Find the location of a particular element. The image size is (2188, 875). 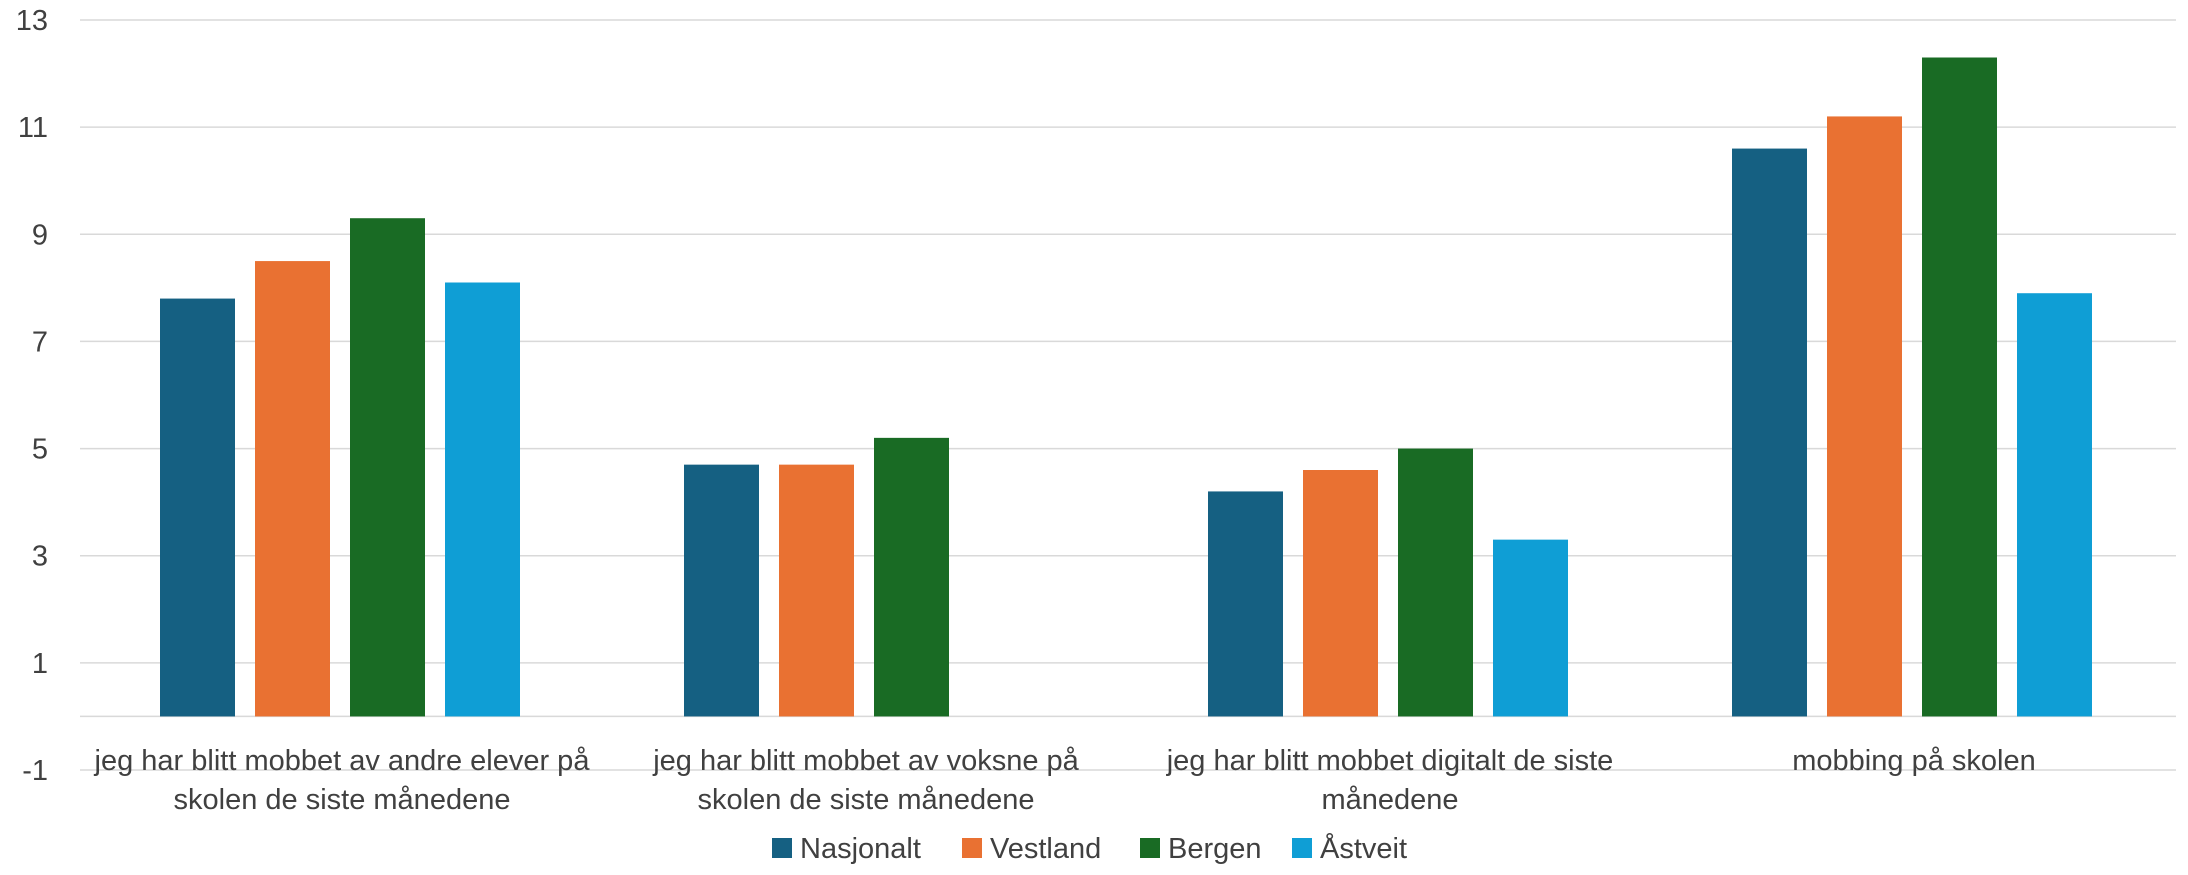

y-tick-label: 5 is located at coordinates (40, 450).